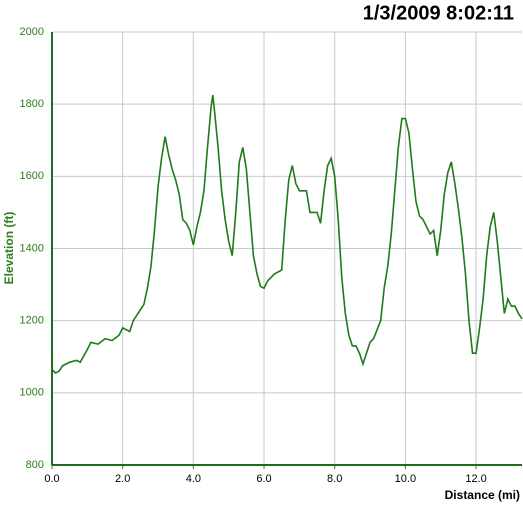 This screenshot has height=507, width=523. I want to click on x-tick-label: 6.0, so click(263, 479).